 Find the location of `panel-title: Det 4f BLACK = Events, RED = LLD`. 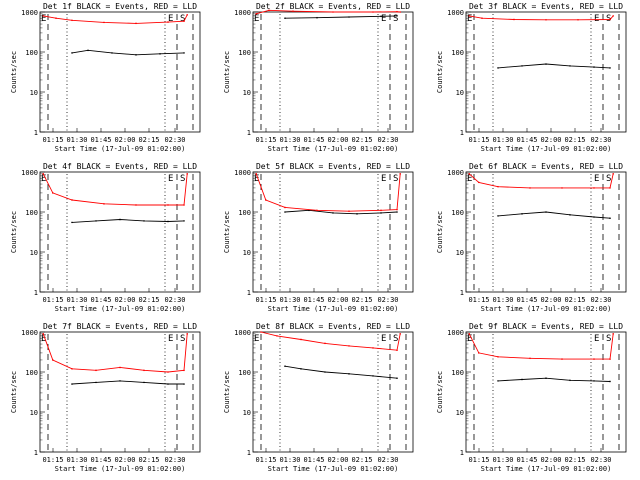

panel-title: Det 4f BLACK = Events, RED = LLD is located at coordinates (120, 166).